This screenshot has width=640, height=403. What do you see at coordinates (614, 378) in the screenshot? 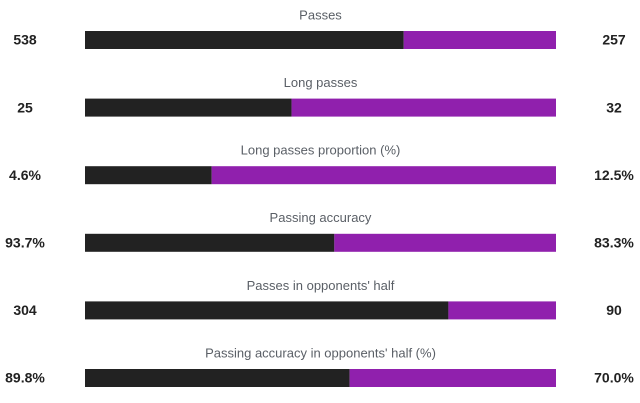
I see `right-value: 70.0%` at bounding box center [614, 378].